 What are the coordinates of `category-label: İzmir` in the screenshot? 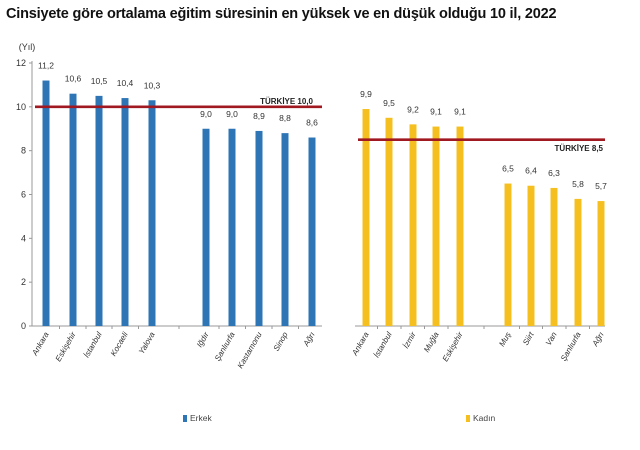 It's located at (409, 340).